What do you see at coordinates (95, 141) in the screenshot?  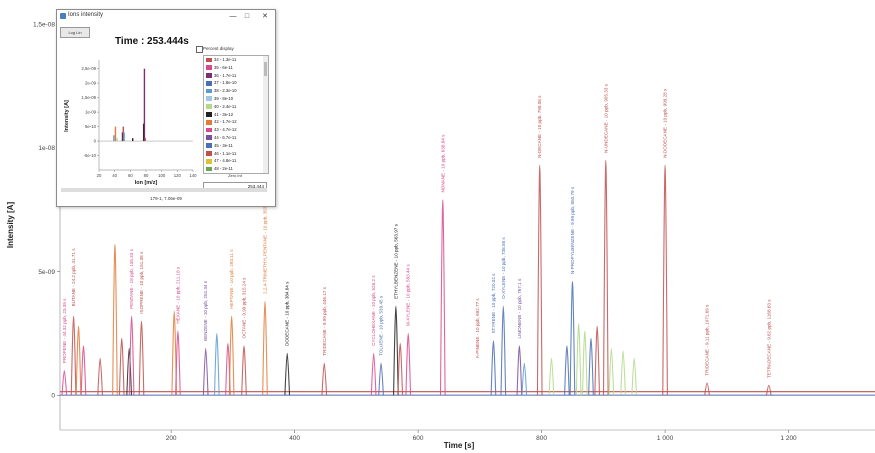 I see `mini-y-tick-label-1: 0` at bounding box center [95, 141].